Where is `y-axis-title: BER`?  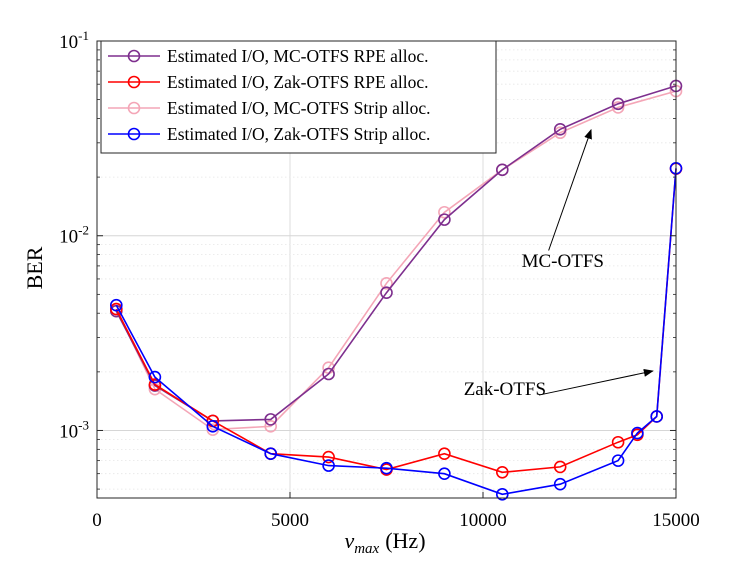
y-axis-title: BER is located at coordinates (34, 267).